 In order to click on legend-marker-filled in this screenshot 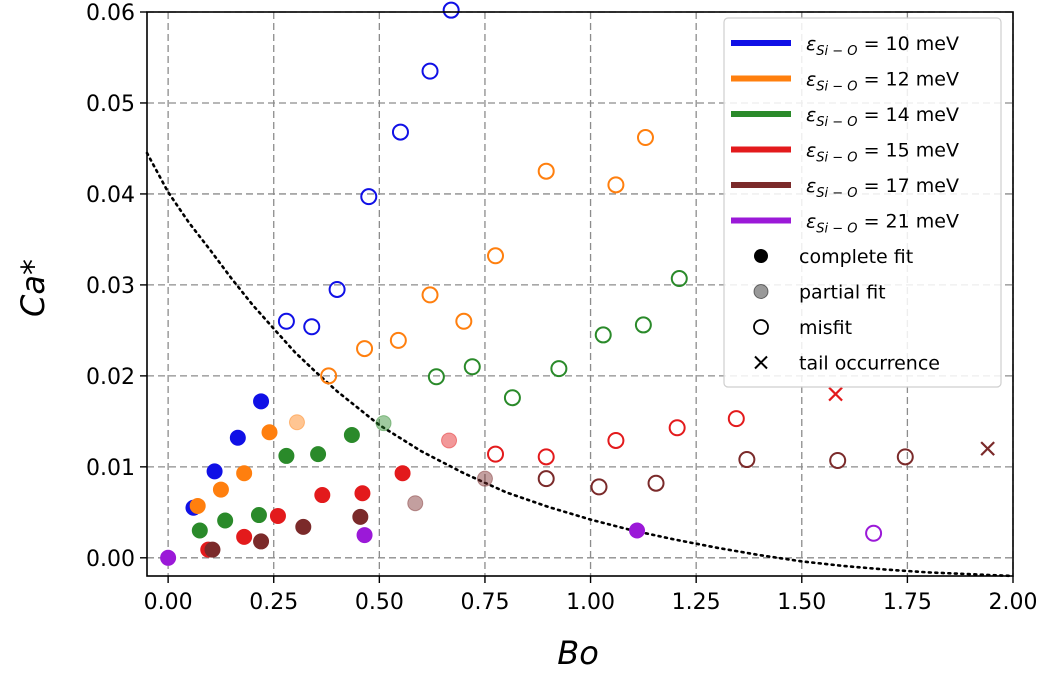, I will do `click(761, 256)`.